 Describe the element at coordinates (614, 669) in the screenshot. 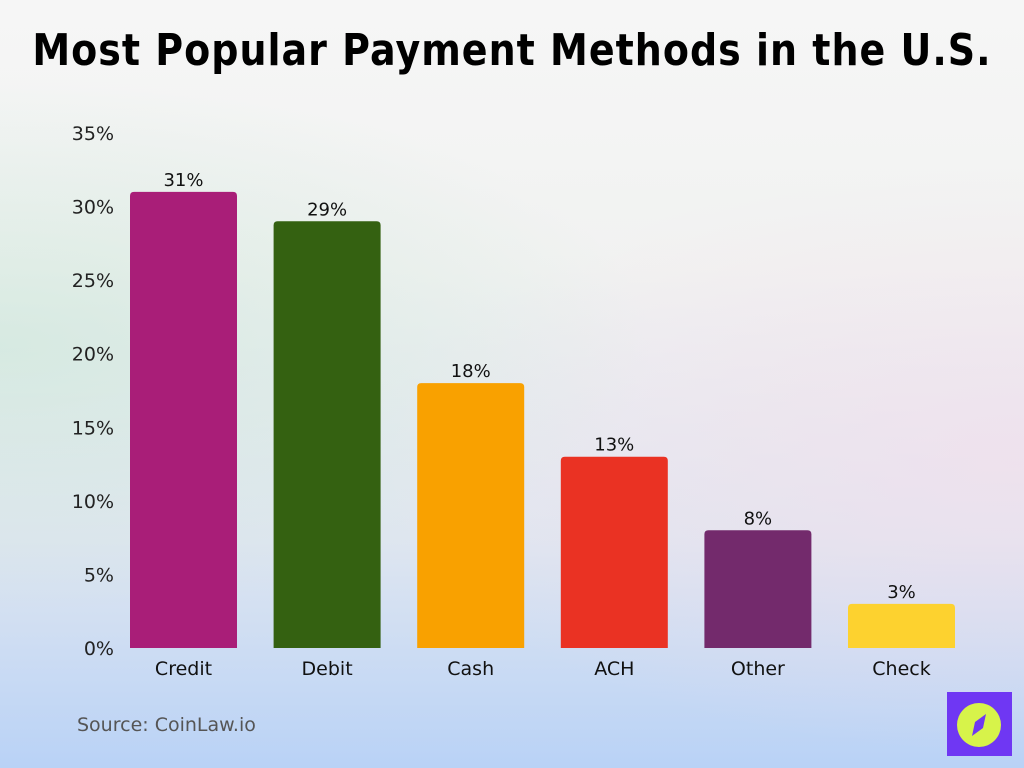

I see `x-tick-label: ACH` at that location.